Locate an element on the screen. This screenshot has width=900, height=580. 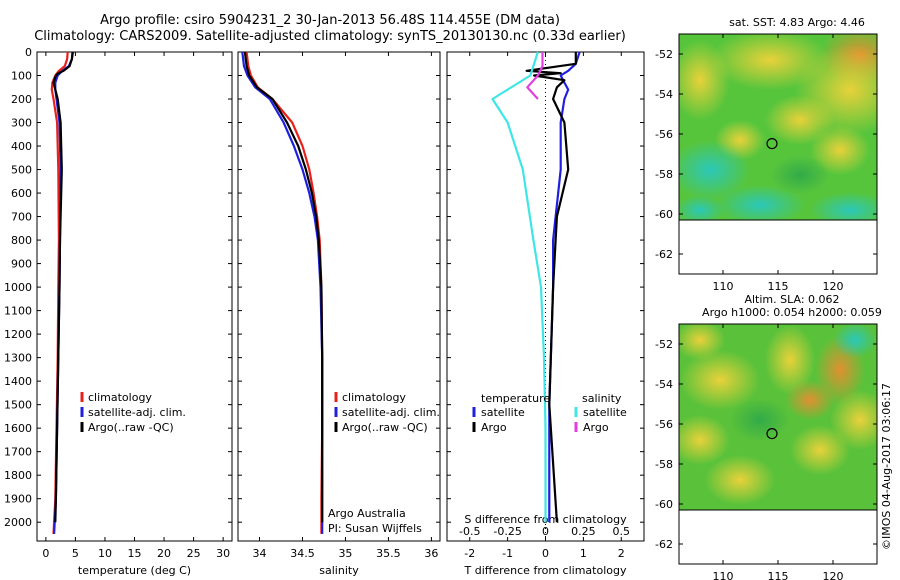
annotation-line2: PI: Susan Wijffels is located at coordinates (375, 528).